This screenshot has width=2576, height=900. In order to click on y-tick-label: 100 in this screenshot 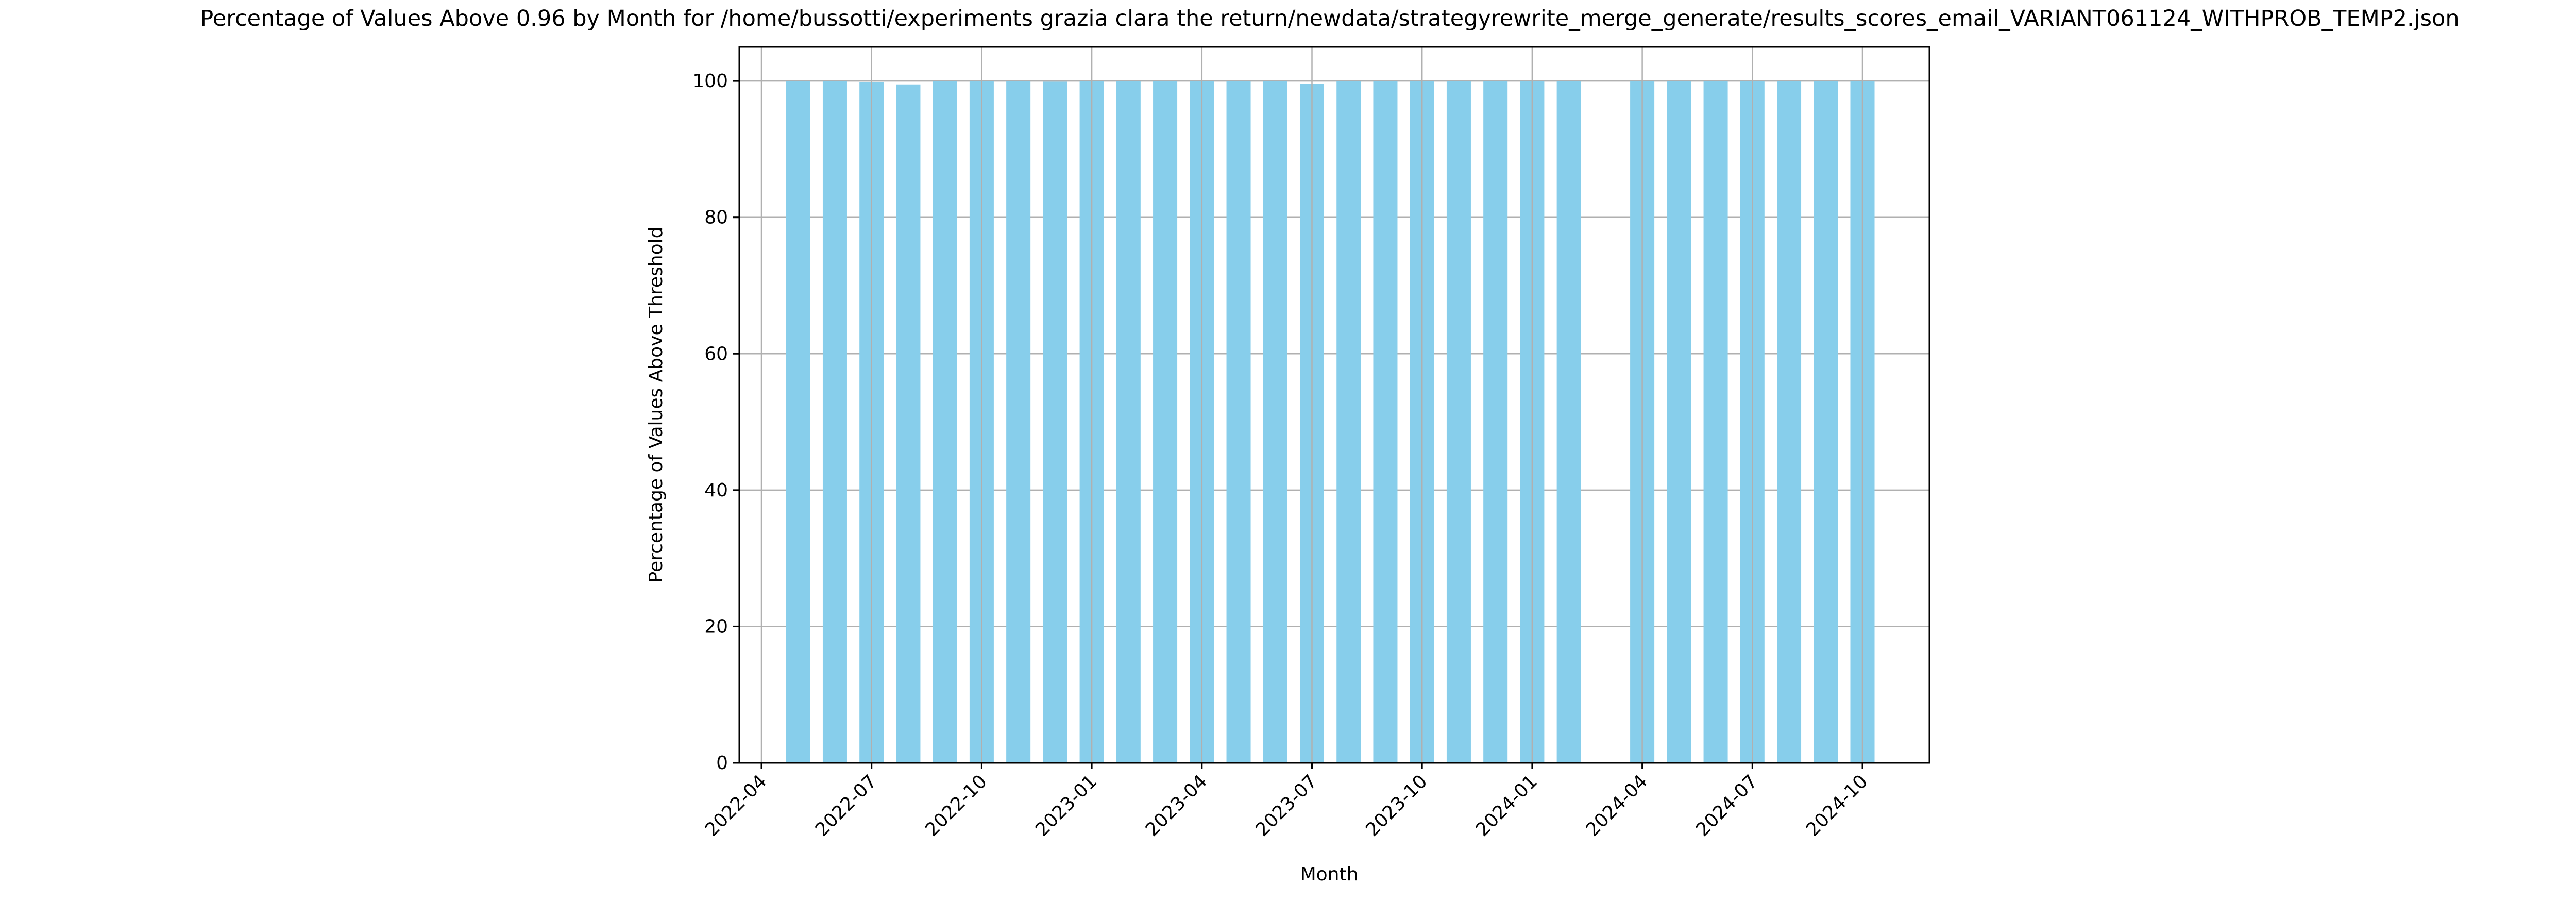, I will do `click(710, 81)`.